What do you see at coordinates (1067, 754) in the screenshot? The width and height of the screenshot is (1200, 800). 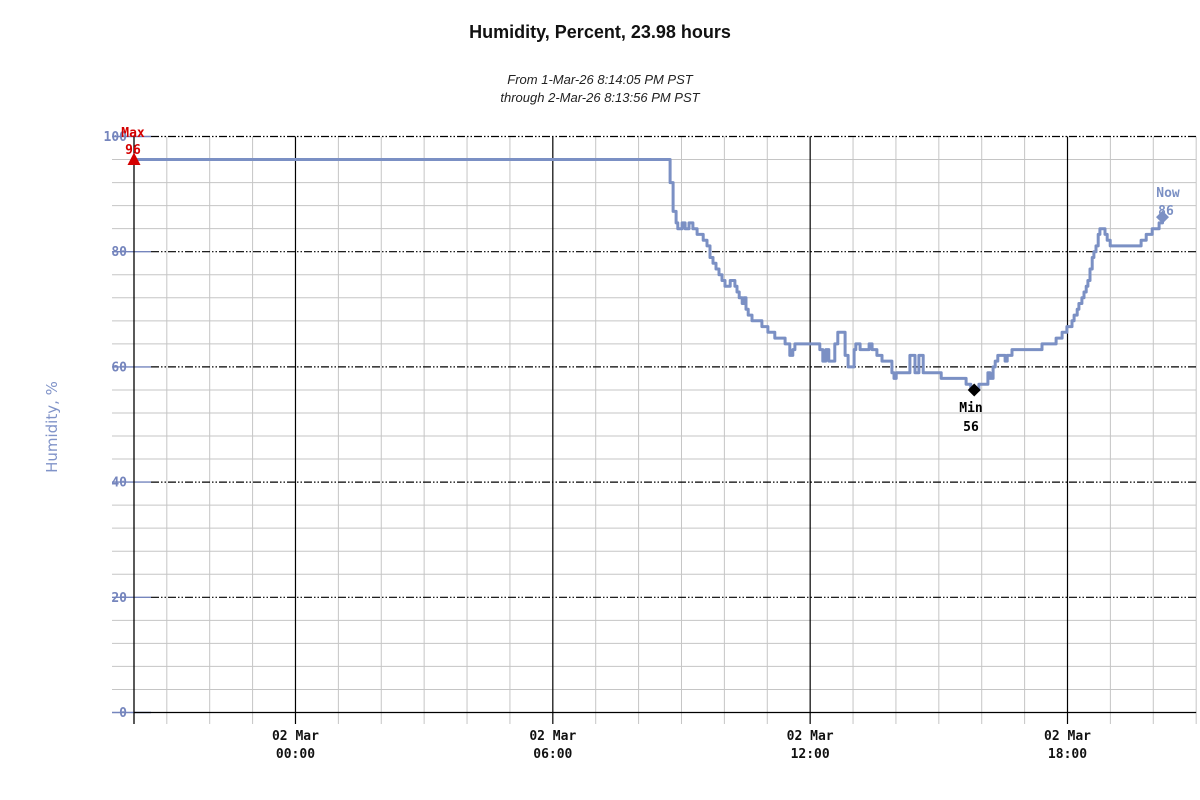 I see `x-tick-time-label: 18:00` at bounding box center [1067, 754].